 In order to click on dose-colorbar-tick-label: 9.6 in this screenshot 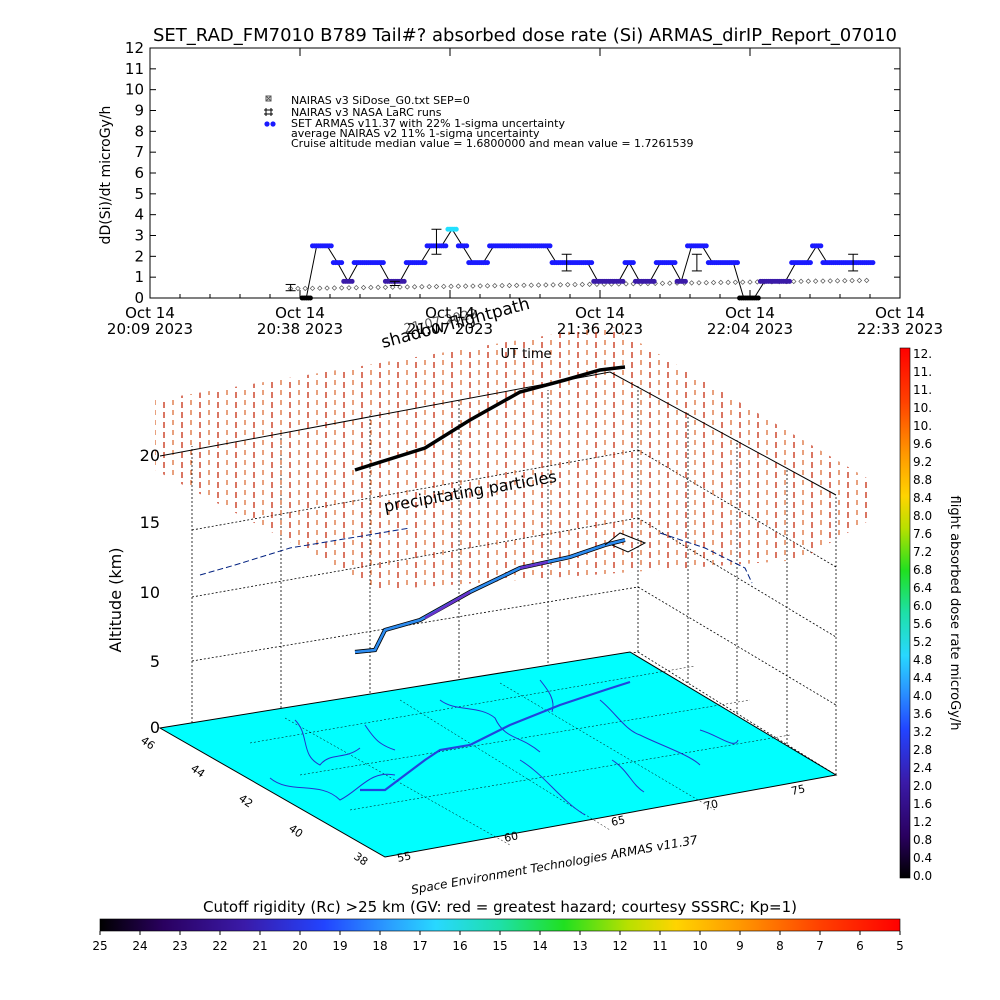, I will do `click(922, 444)`.